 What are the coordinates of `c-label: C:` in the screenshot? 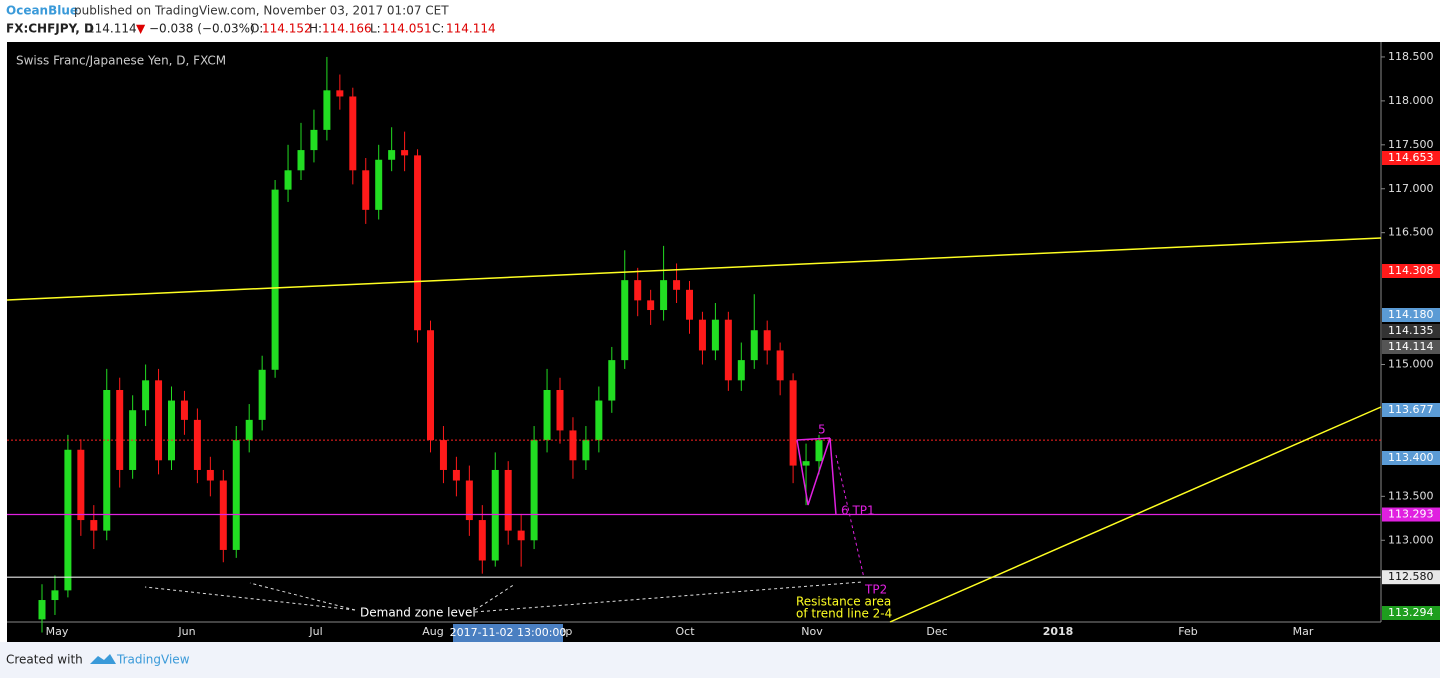 It's located at (438, 29).